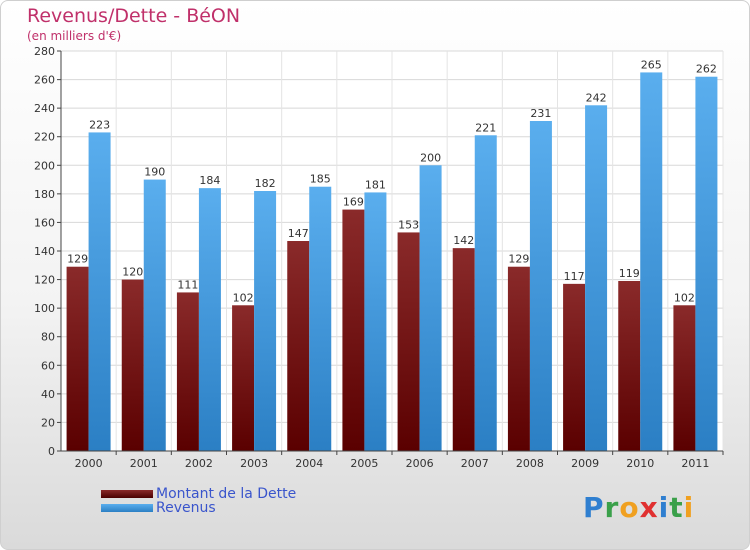 The height and width of the screenshot is (550, 750). I want to click on data-label: 181, so click(375, 184).